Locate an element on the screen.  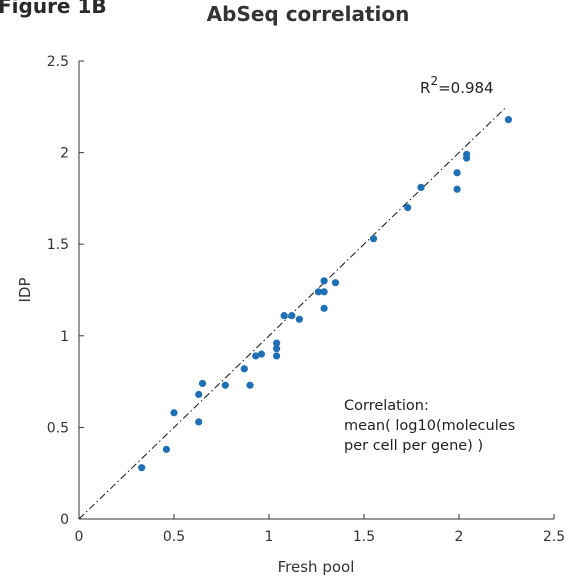
annotation-line-1: Correlation: is located at coordinates (386, 406).